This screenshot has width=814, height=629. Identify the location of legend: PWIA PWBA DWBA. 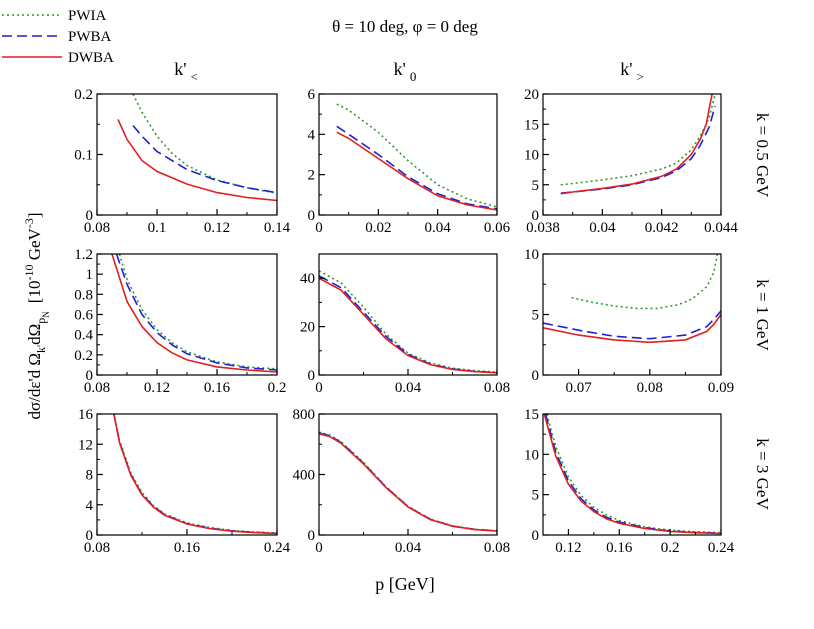
(58, 37).